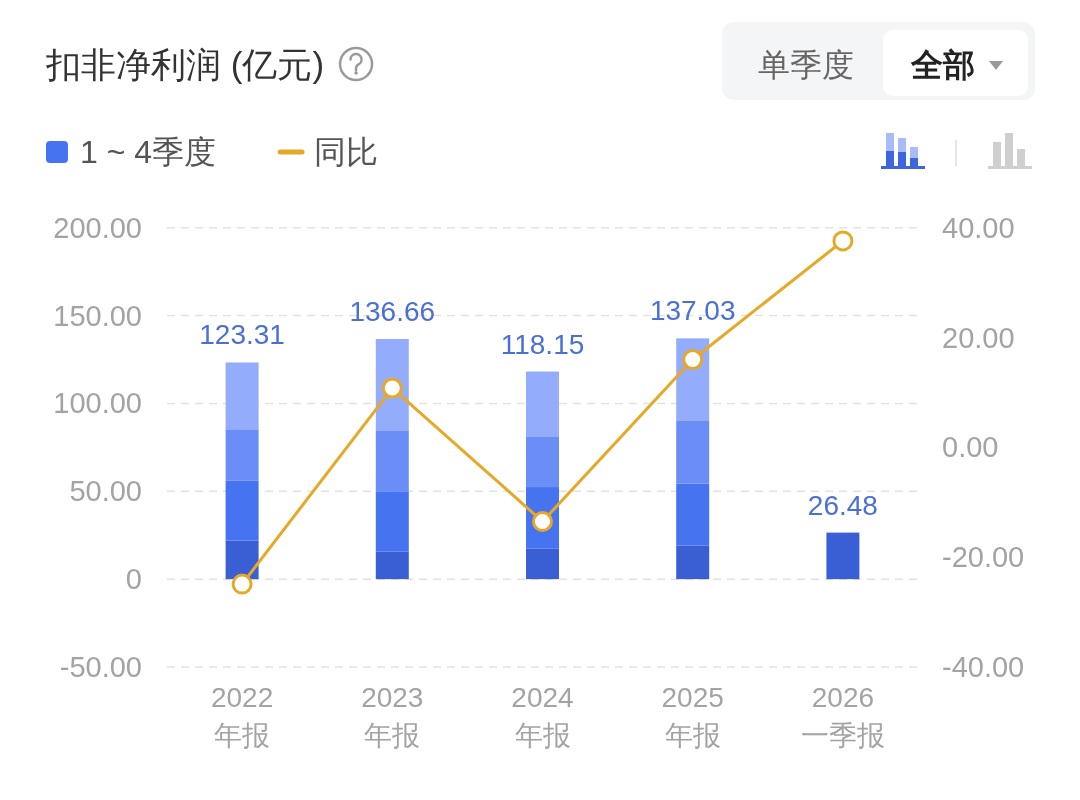 This screenshot has height=800, width=1080. Describe the element at coordinates (983, 667) in the screenshot. I see `y2-tick-label: -40.00` at that location.